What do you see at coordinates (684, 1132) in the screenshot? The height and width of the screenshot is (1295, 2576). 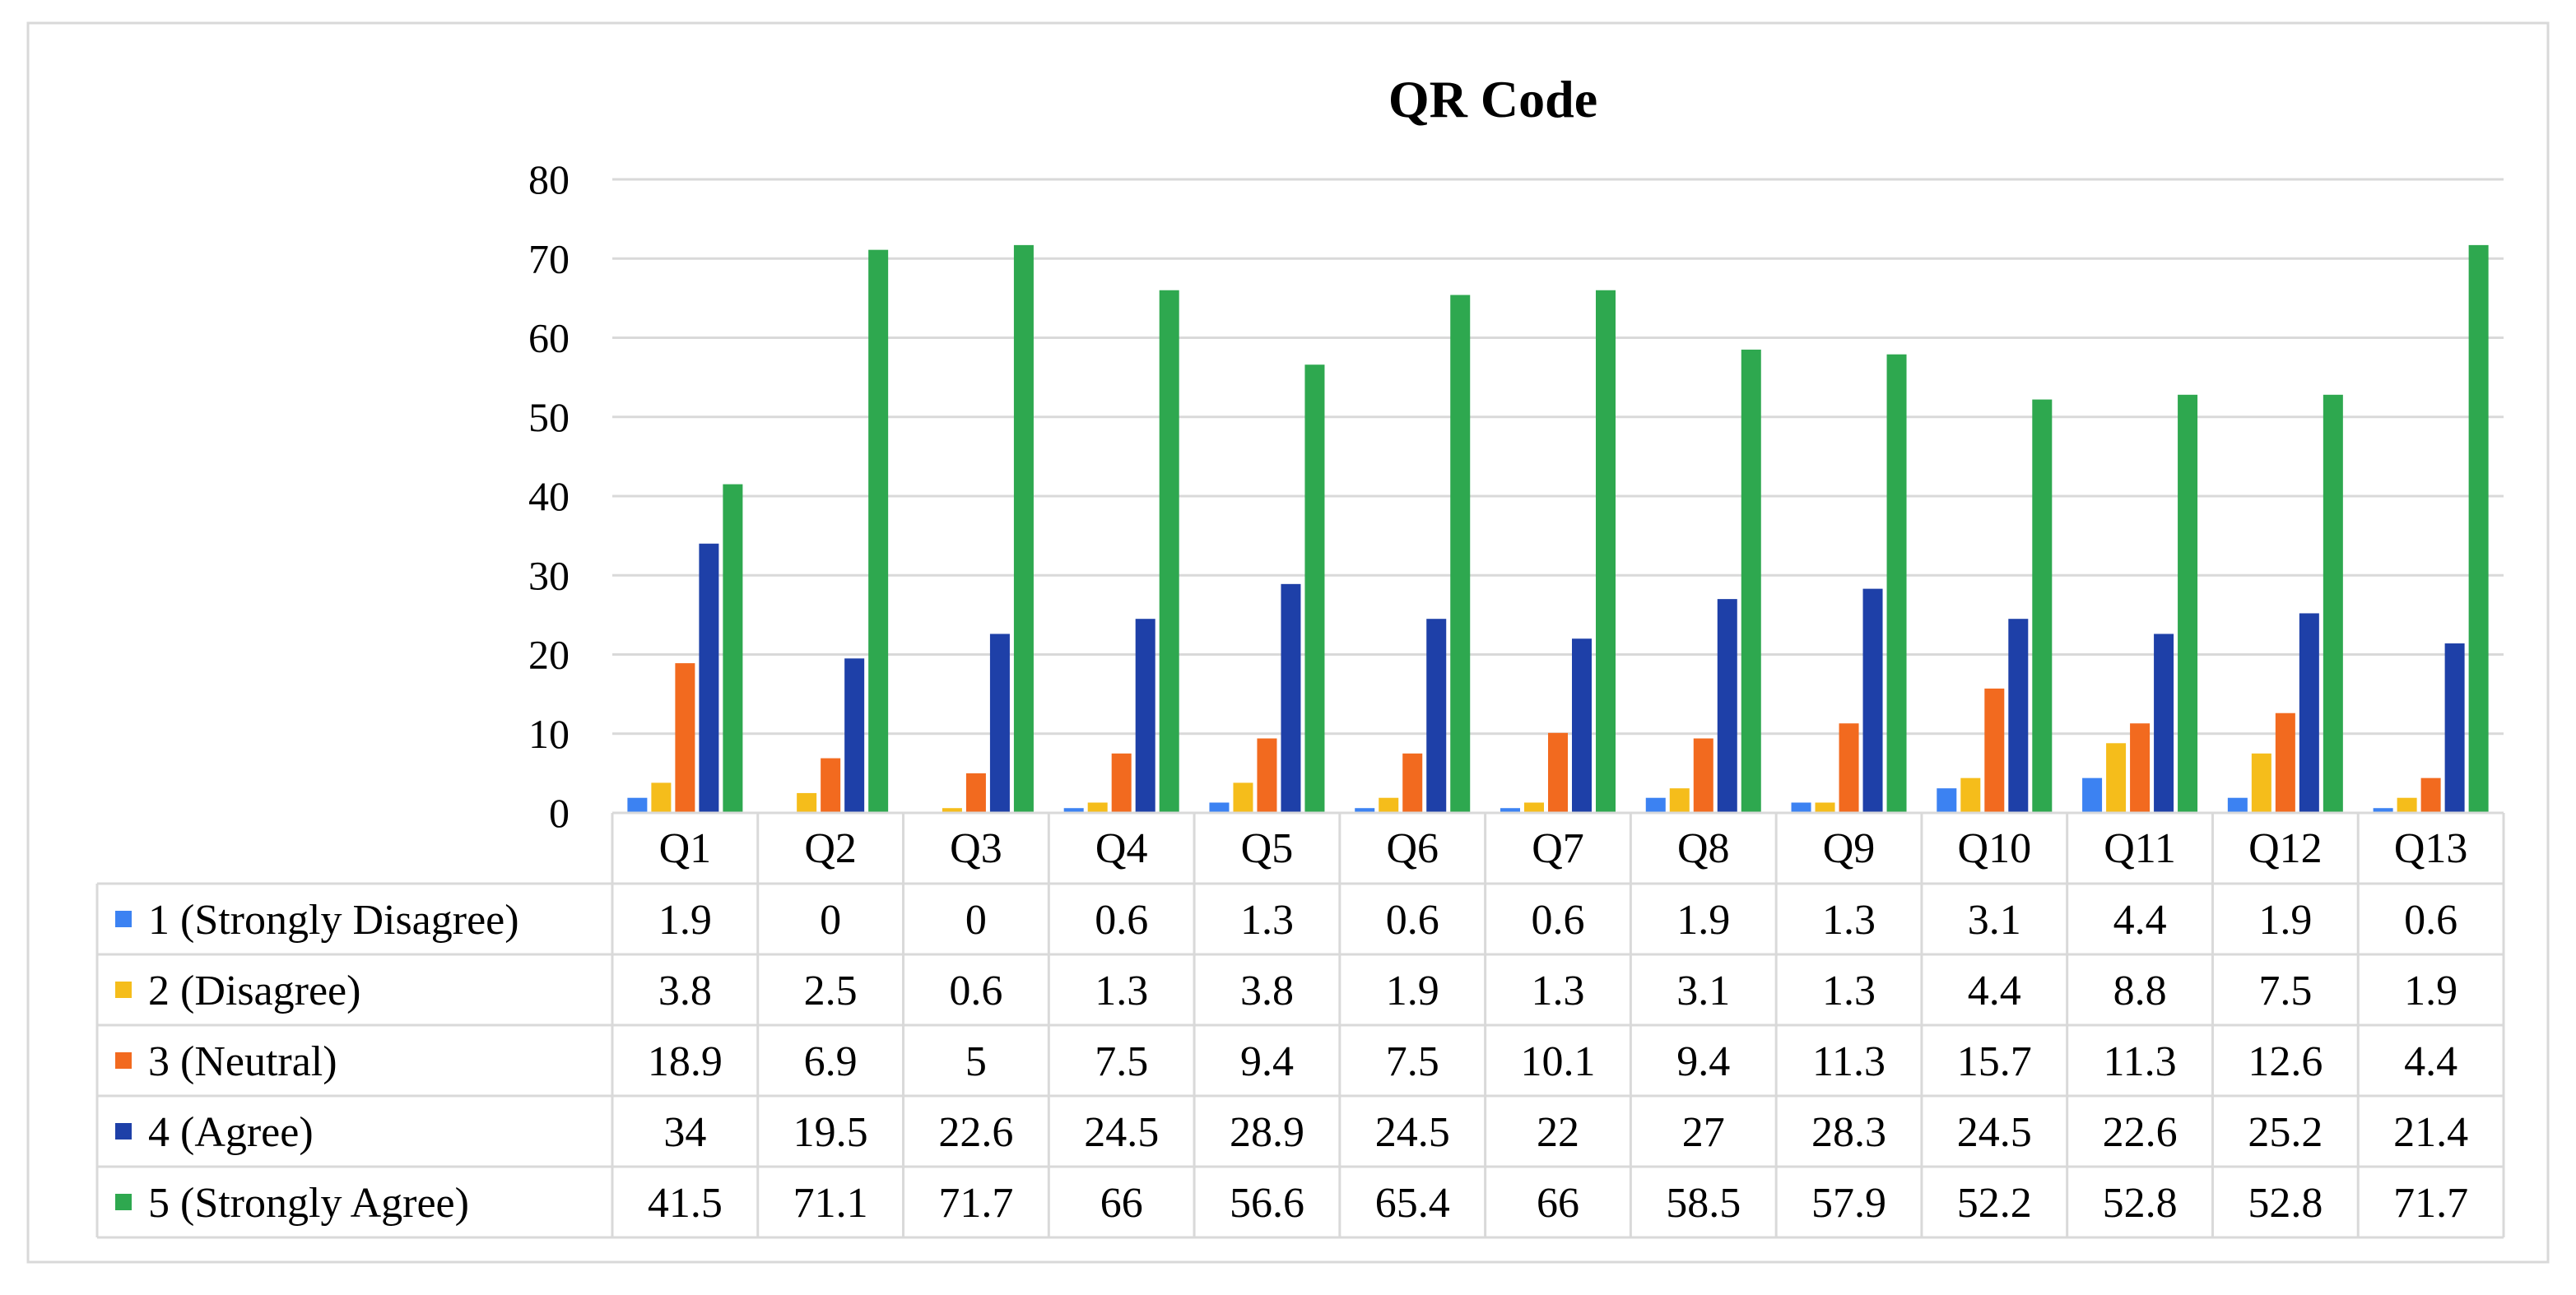 I see `data-label: 34` at bounding box center [684, 1132].